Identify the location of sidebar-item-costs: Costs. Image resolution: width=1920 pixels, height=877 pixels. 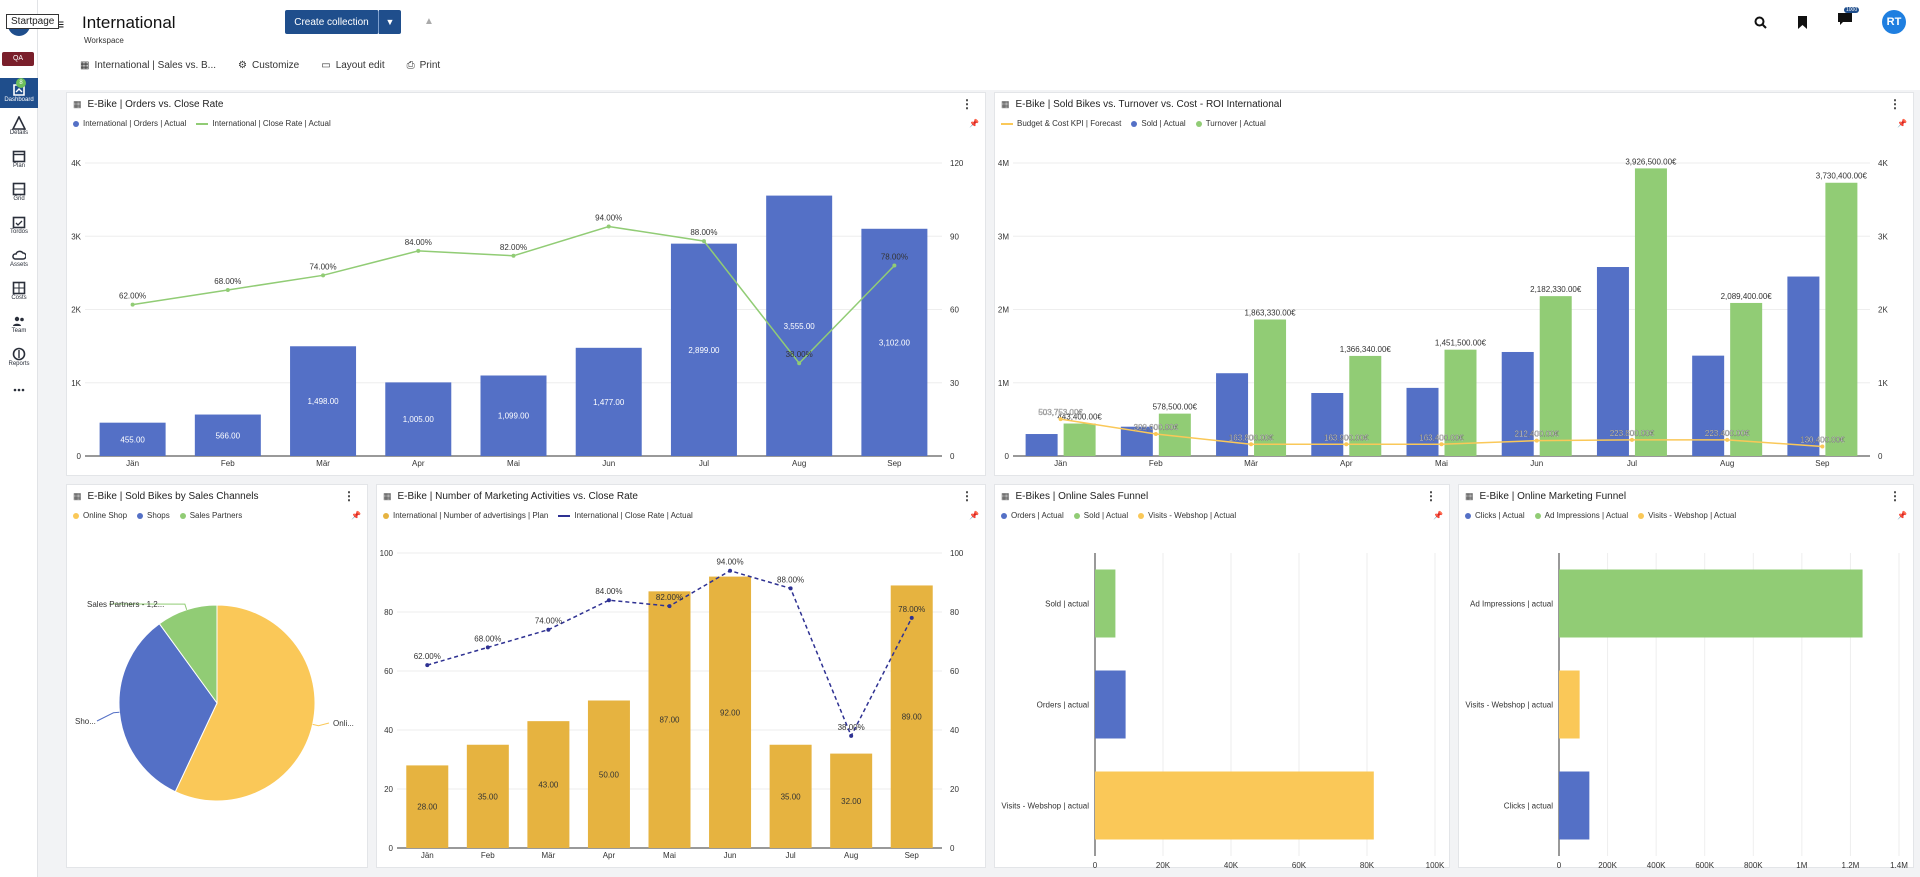
(19, 291).